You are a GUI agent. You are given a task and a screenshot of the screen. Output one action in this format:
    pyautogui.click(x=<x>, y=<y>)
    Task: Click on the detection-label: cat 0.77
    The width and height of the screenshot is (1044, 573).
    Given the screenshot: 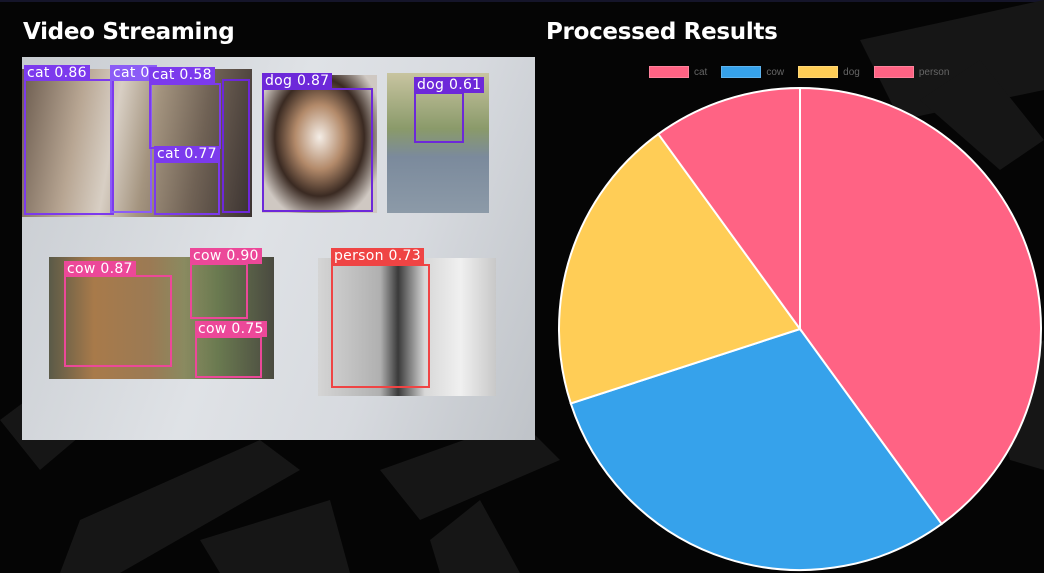 What is the action you would take?
    pyautogui.click(x=187, y=154)
    